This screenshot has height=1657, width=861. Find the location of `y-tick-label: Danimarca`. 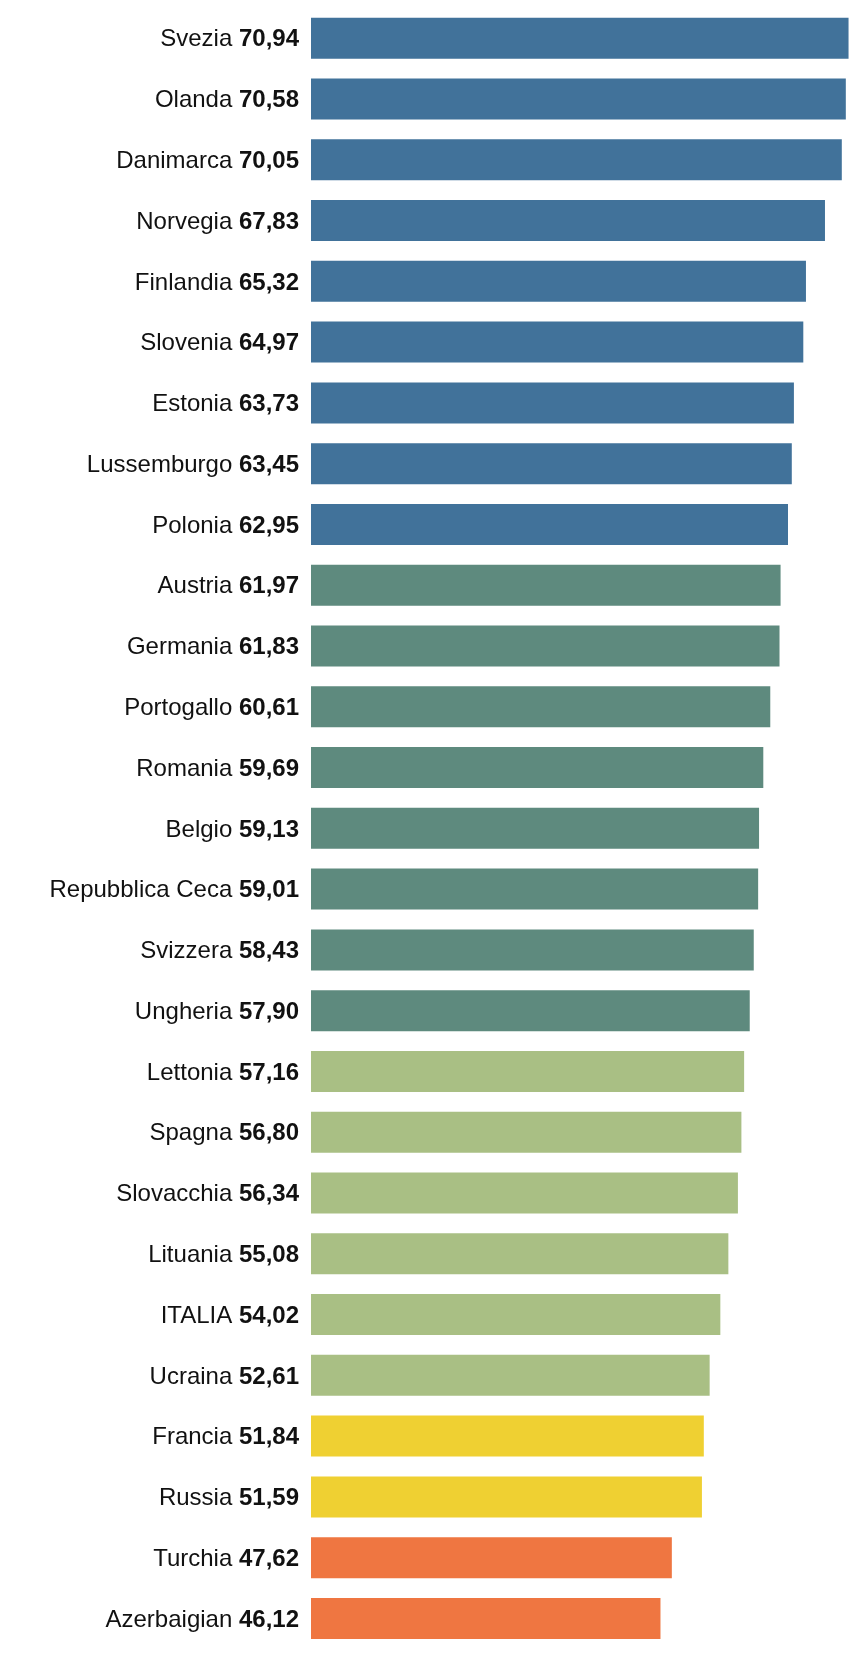

y-tick-label: Danimarca is located at coordinates (174, 159).